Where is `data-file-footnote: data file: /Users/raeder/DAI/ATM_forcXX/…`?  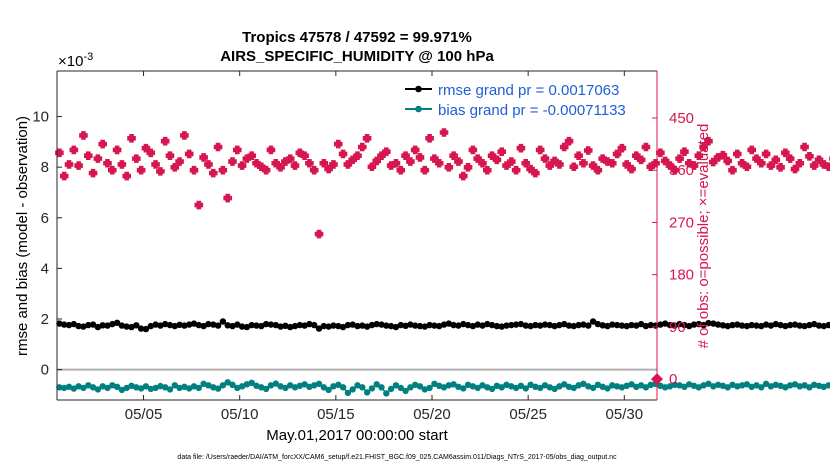 data-file-footnote: data file: /Users/raeder/DAI/ATM_forcXX/… is located at coordinates (397, 457).